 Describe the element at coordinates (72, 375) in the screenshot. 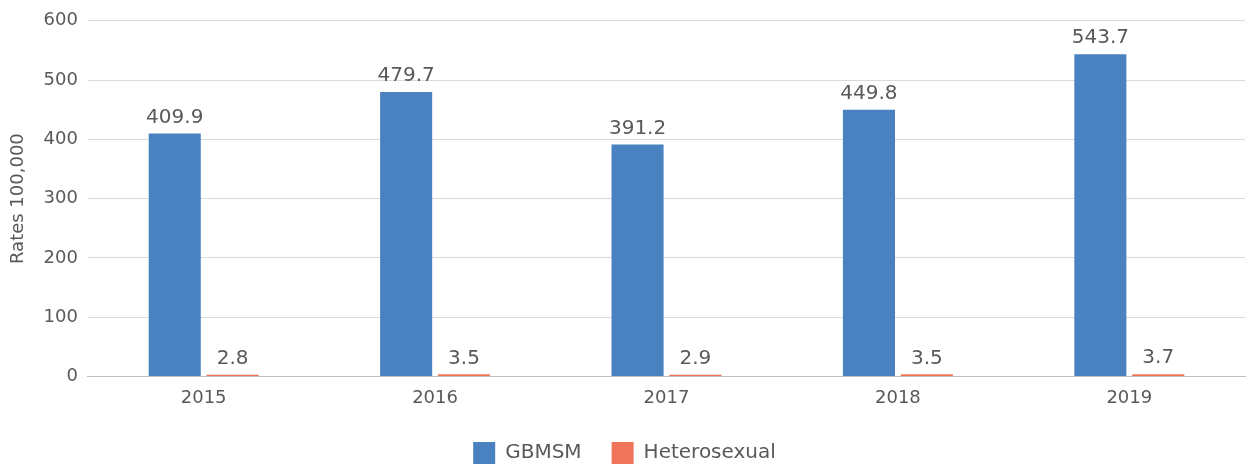

I see `y-tick-label: 0` at that location.